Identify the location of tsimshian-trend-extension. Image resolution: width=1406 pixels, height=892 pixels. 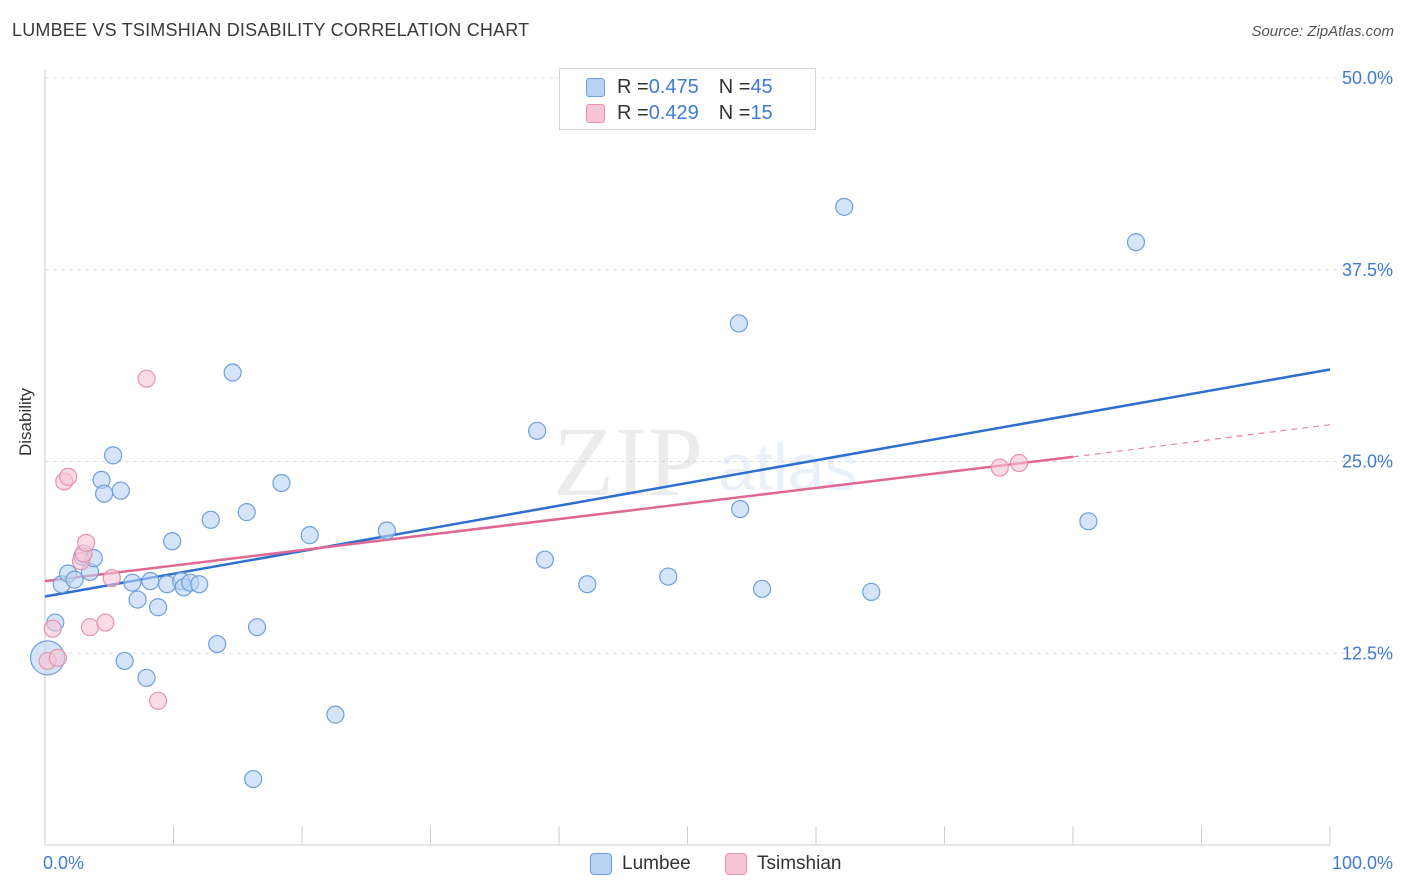
(1201, 441).